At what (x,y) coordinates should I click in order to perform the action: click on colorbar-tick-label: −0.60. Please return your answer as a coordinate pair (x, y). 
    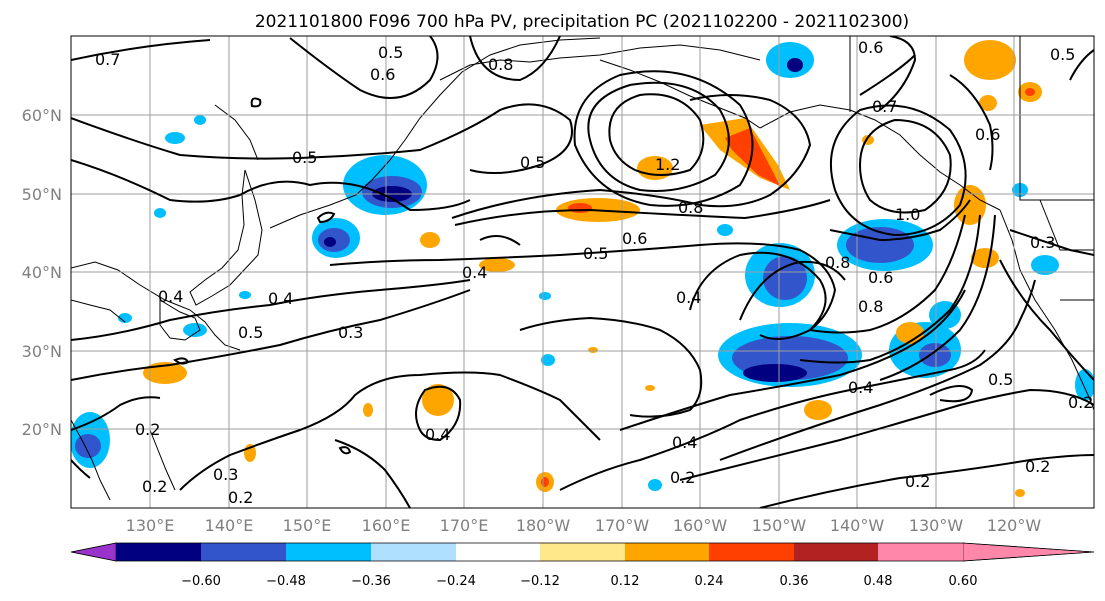
    Looking at the image, I should click on (201, 581).